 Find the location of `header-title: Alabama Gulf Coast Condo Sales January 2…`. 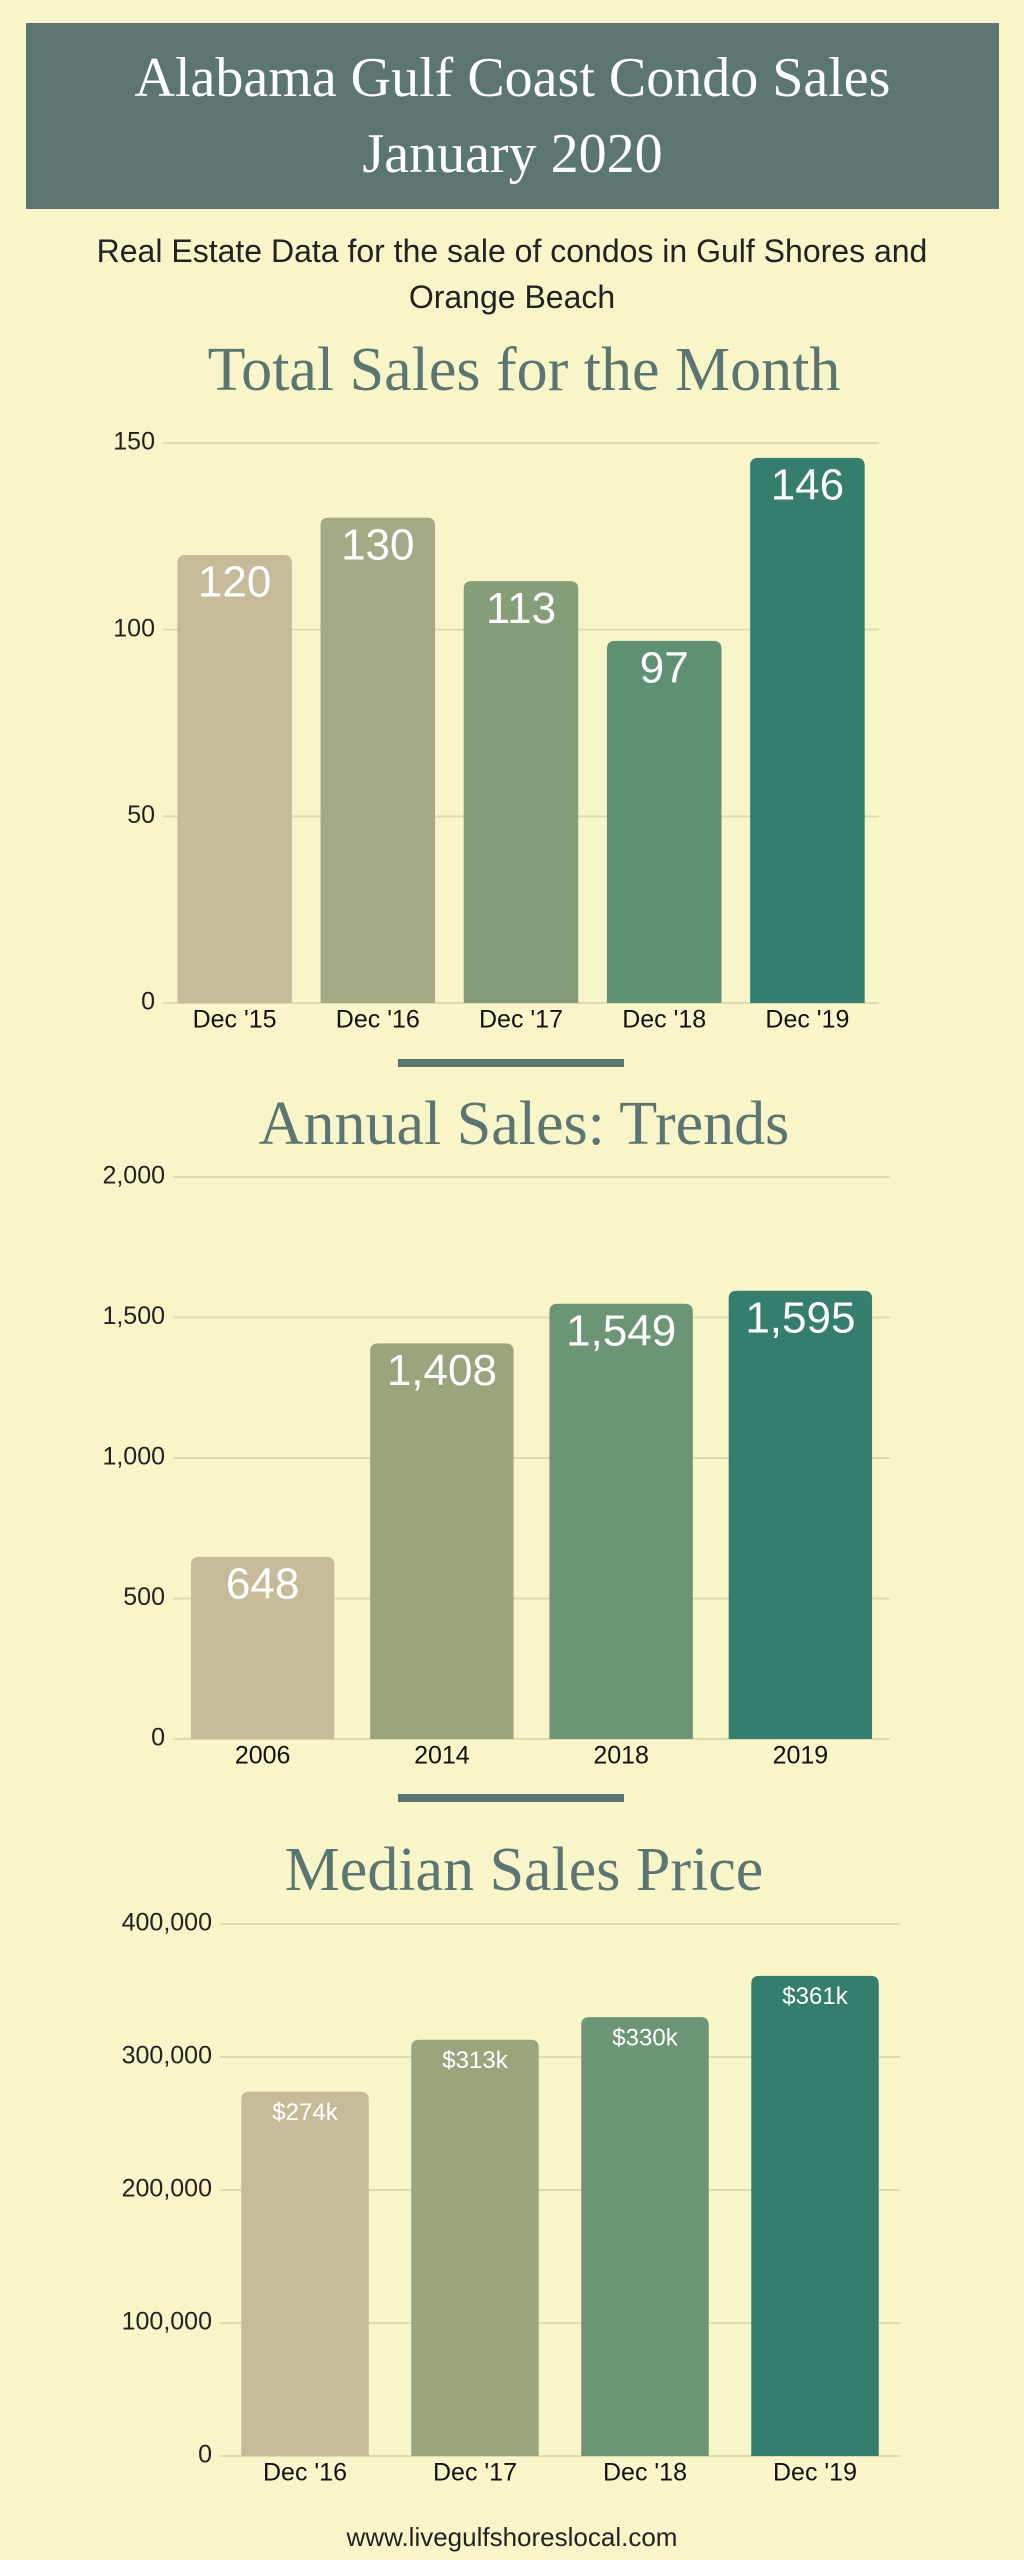

header-title: Alabama Gulf Coast Condo Sales January 2… is located at coordinates (512, 116).